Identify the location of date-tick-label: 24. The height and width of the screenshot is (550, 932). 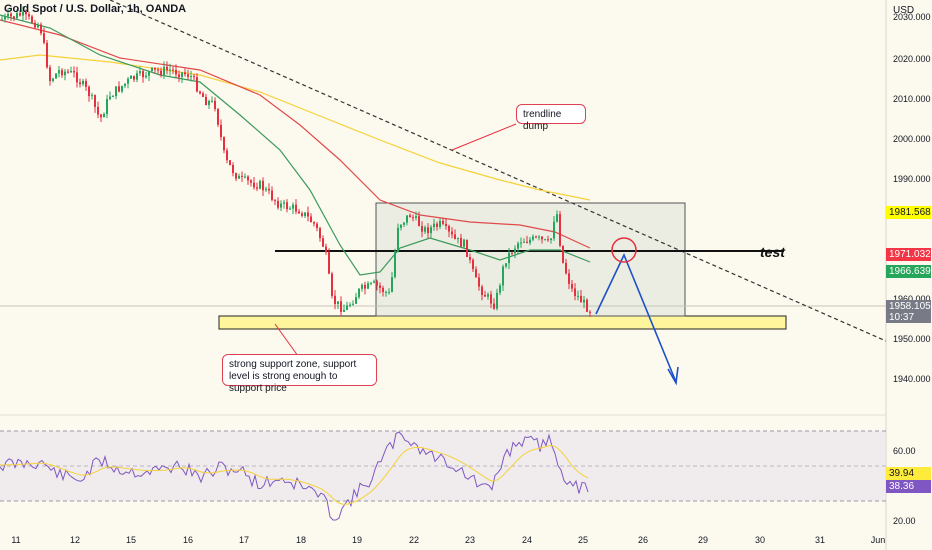
(527, 540).